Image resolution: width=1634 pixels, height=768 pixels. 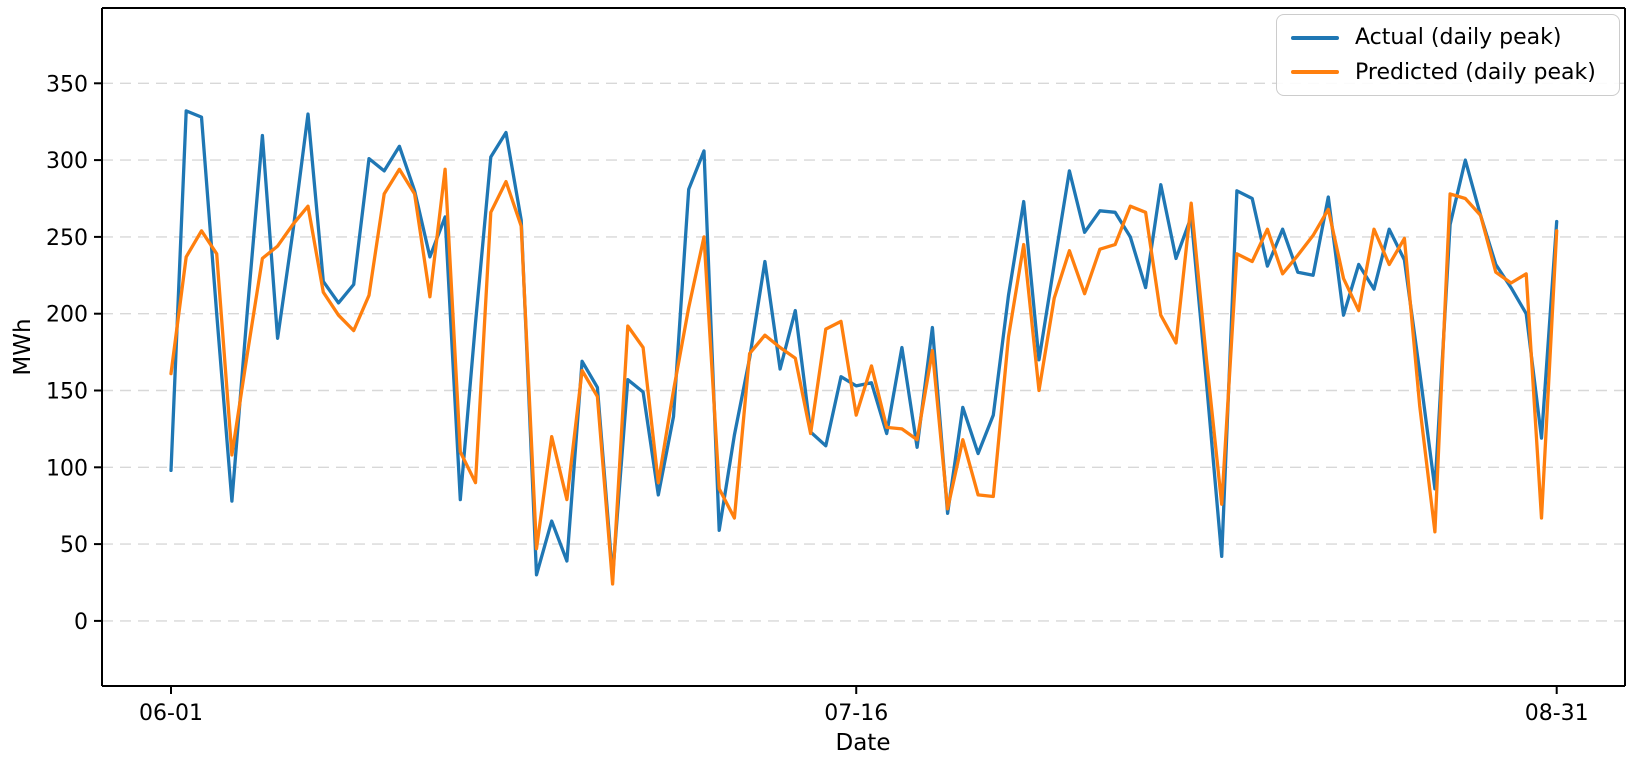 I want to click on legend-item-predicted: Predicted (daily peak), so click(x=1448, y=72).